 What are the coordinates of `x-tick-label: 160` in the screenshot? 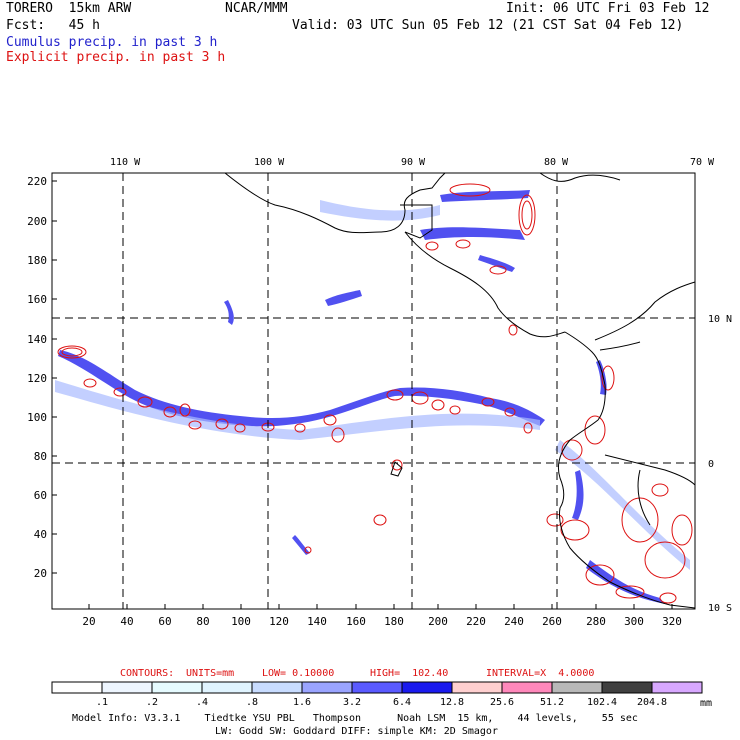 It's located at (356, 621).